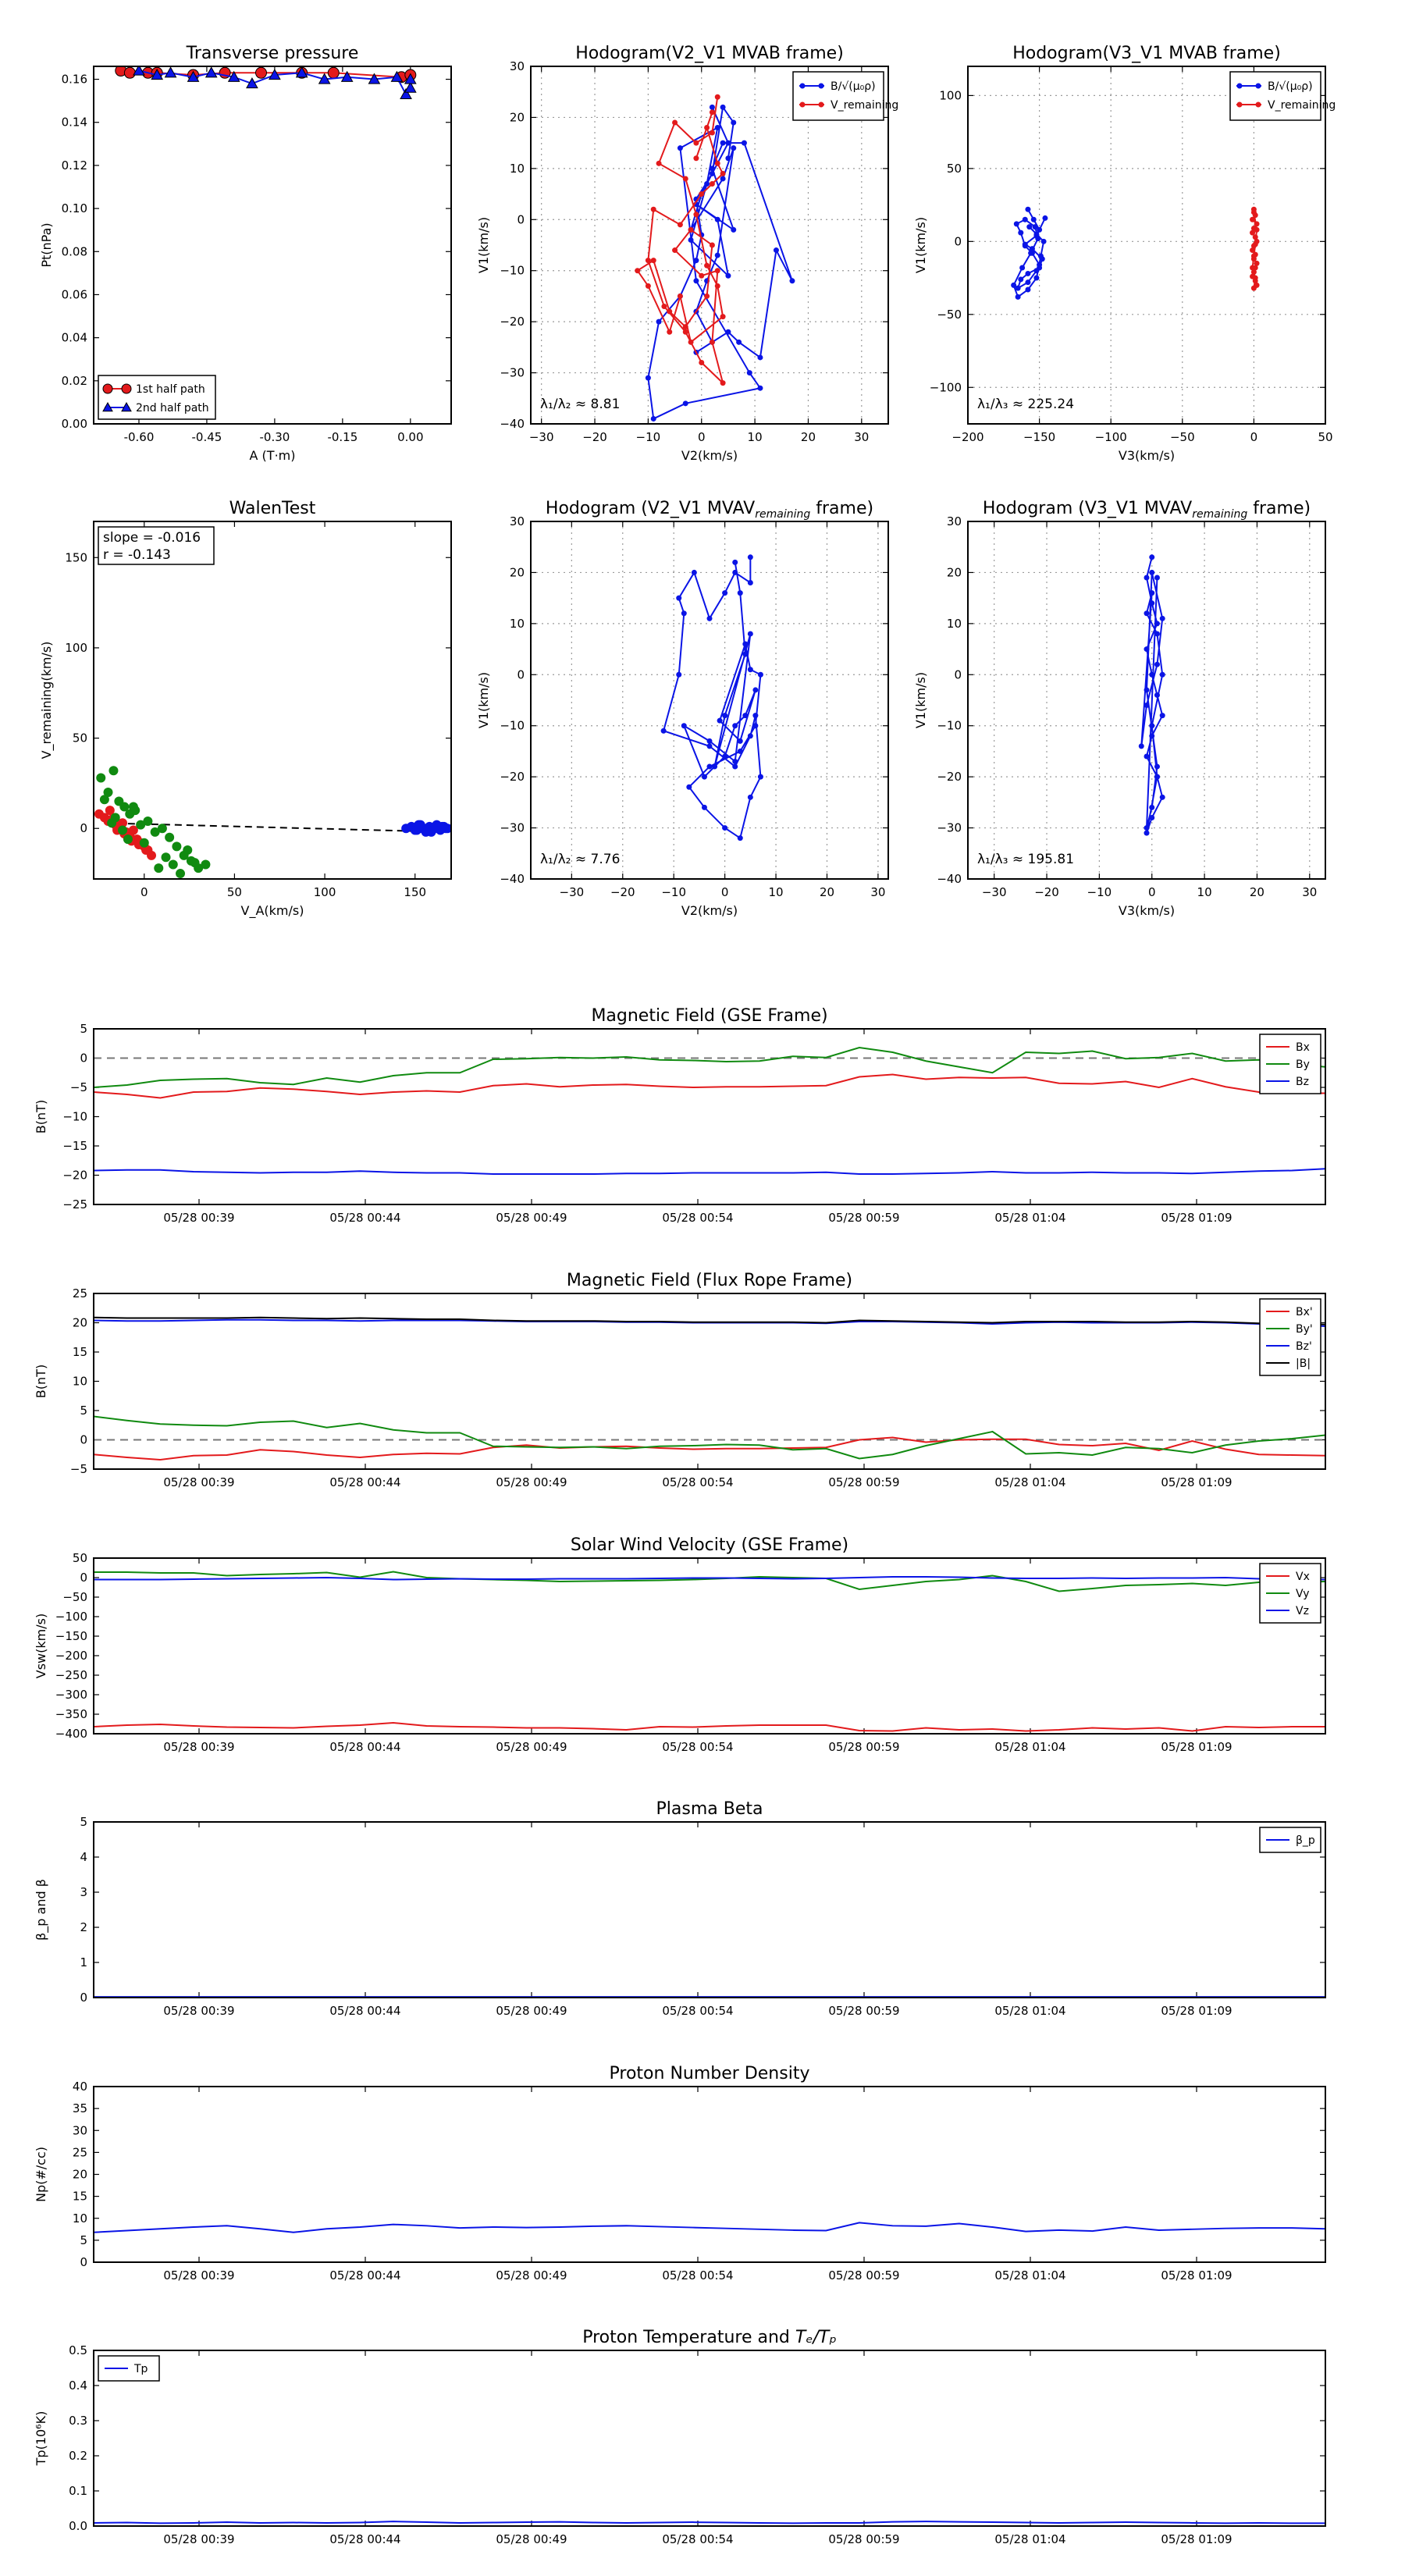 This screenshot has width=1405, height=2576. I want to click on legend-label: Vz, so click(1302, 1611).